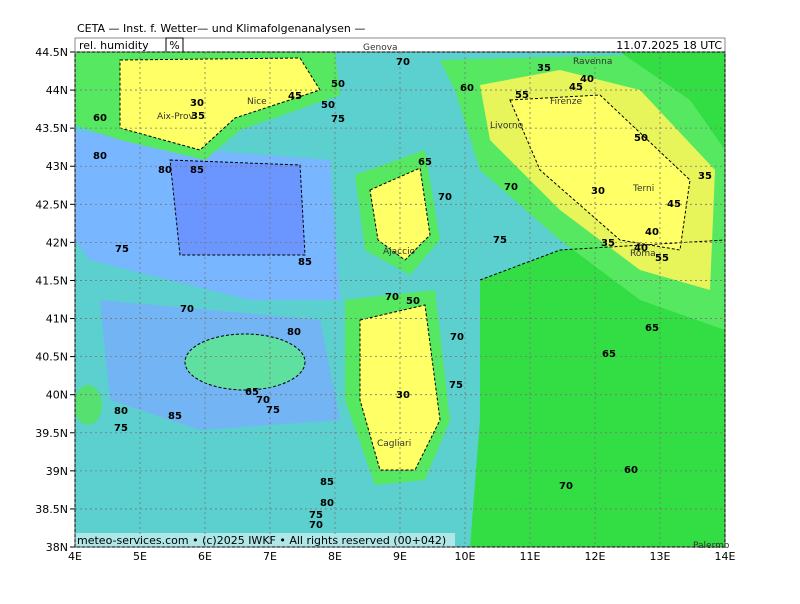 This screenshot has width=800, height=604. Describe the element at coordinates (507, 126) in the screenshot. I see `city-label: Livorno` at that location.